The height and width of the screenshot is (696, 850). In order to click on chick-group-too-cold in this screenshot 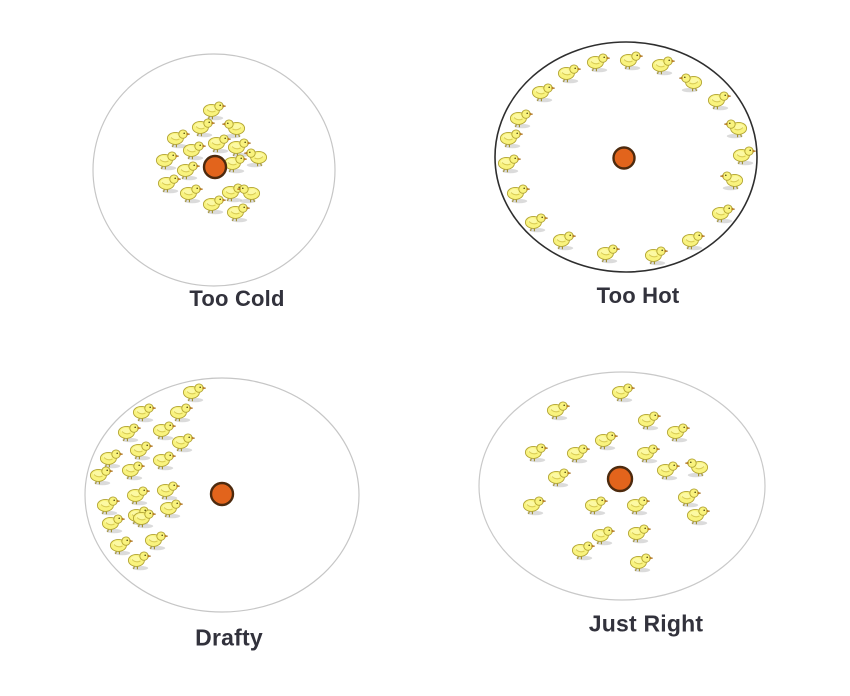, I will do `click(211, 162)`.